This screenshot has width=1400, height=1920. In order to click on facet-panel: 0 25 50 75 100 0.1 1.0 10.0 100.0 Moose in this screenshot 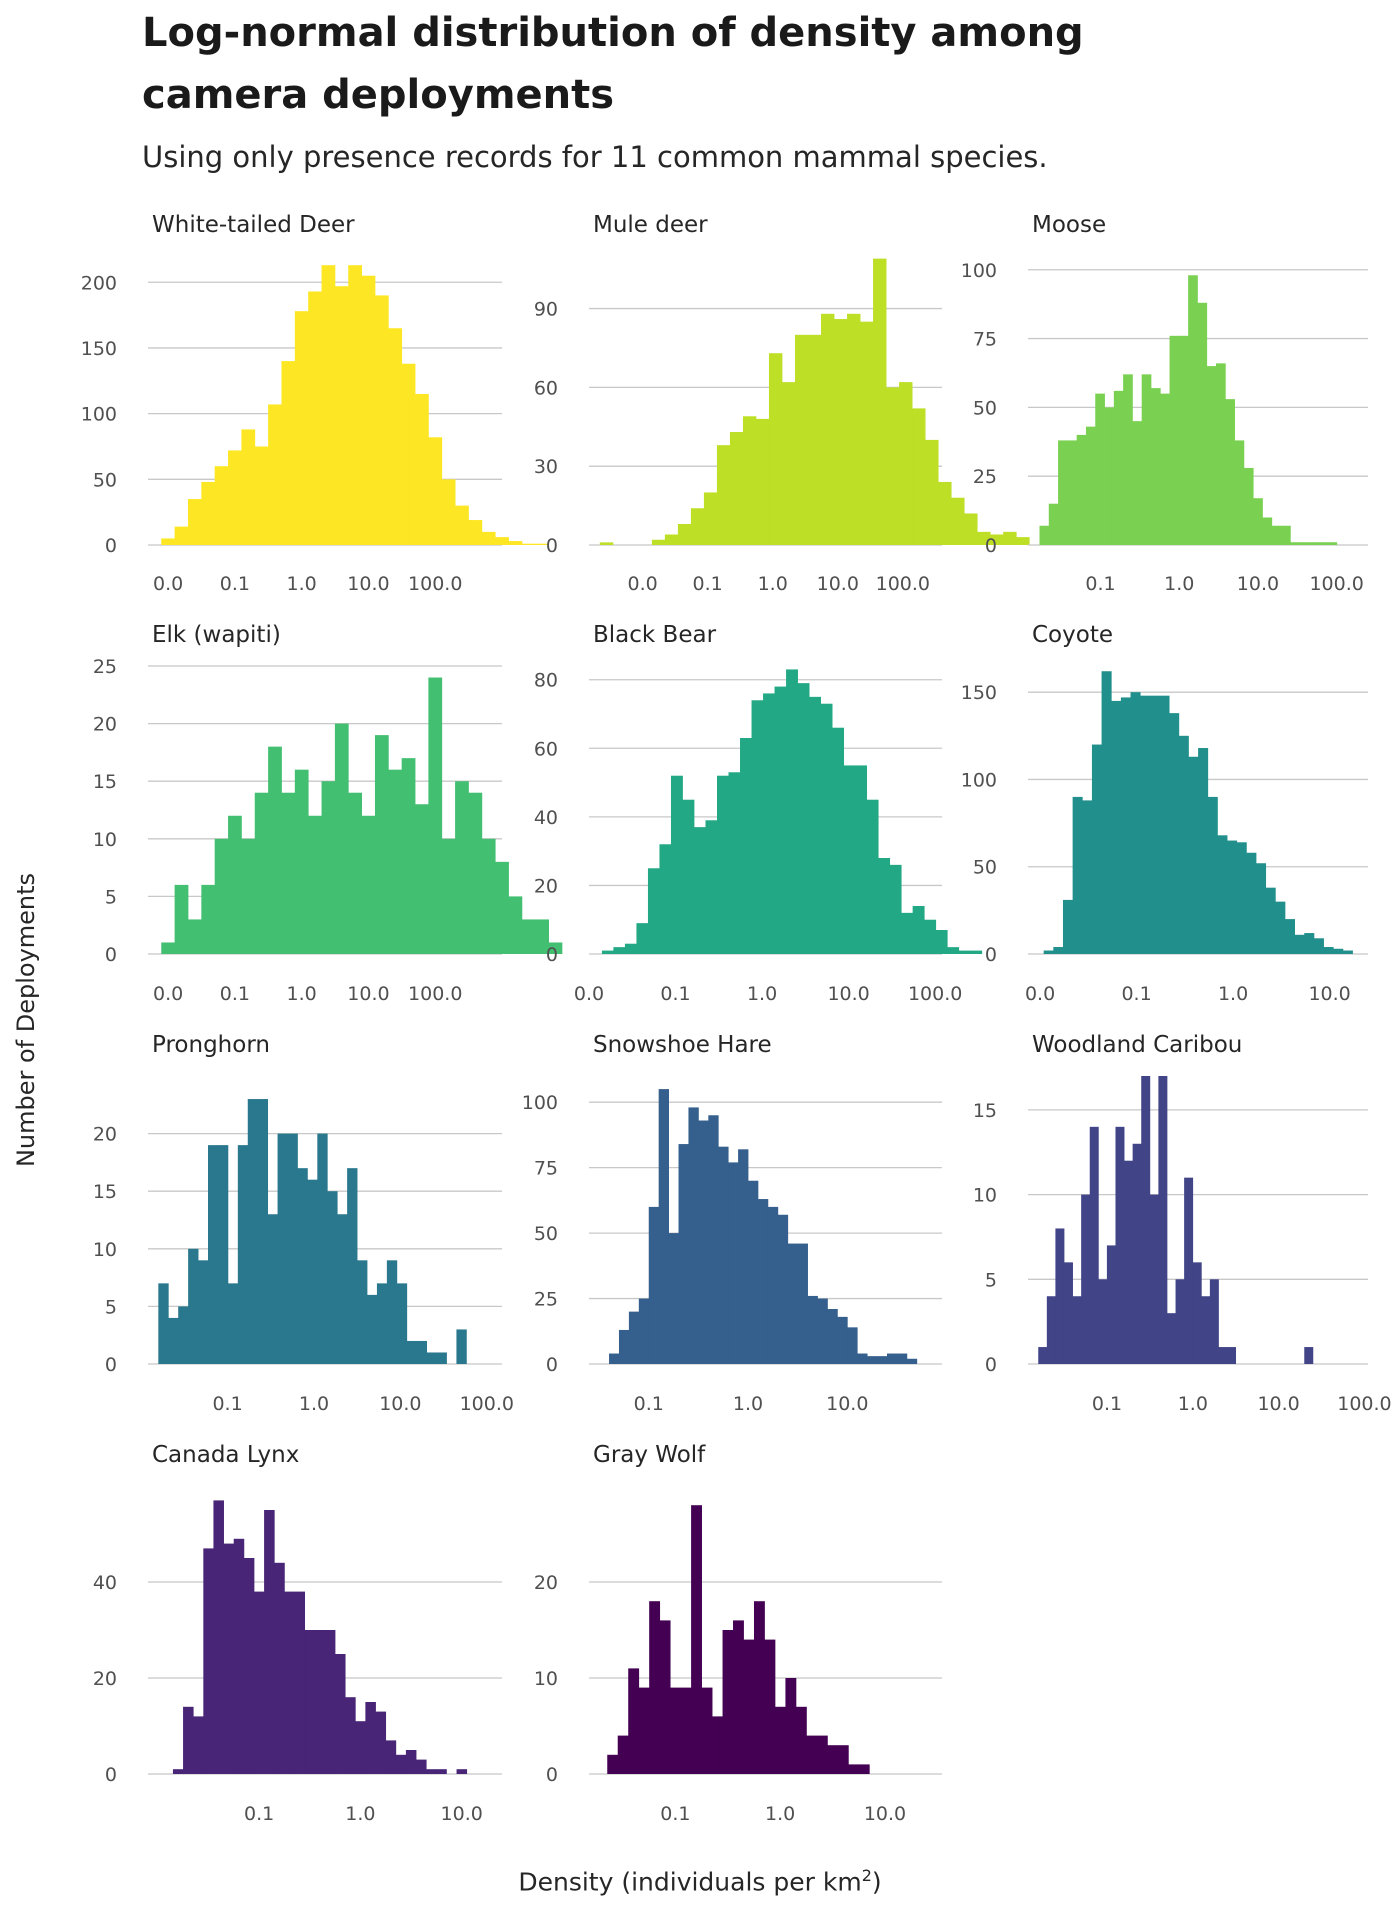, I will do `click(1164, 403)`.